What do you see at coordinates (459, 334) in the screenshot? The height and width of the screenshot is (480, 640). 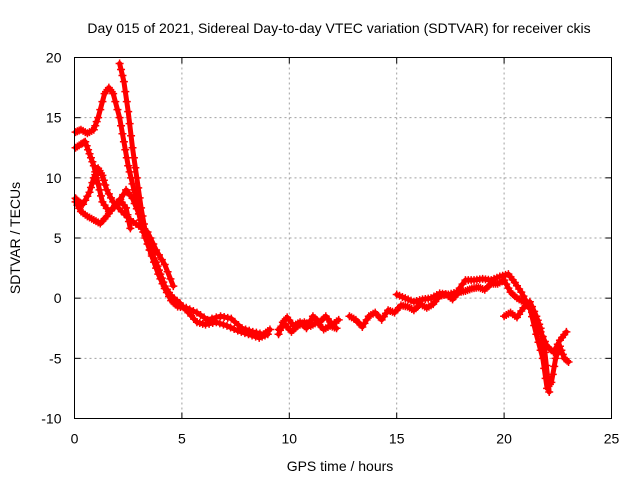 I see `series-trace-h` at bounding box center [459, 334].